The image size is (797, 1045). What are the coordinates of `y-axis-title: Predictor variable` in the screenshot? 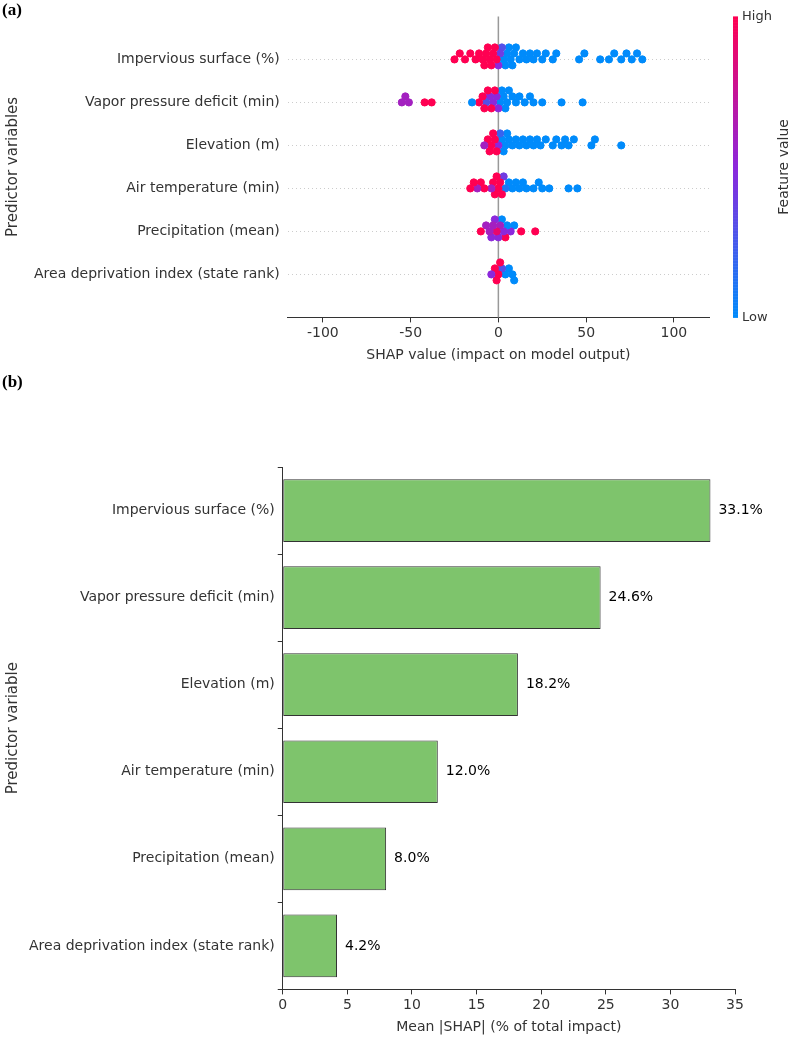 It's located at (11, 728).